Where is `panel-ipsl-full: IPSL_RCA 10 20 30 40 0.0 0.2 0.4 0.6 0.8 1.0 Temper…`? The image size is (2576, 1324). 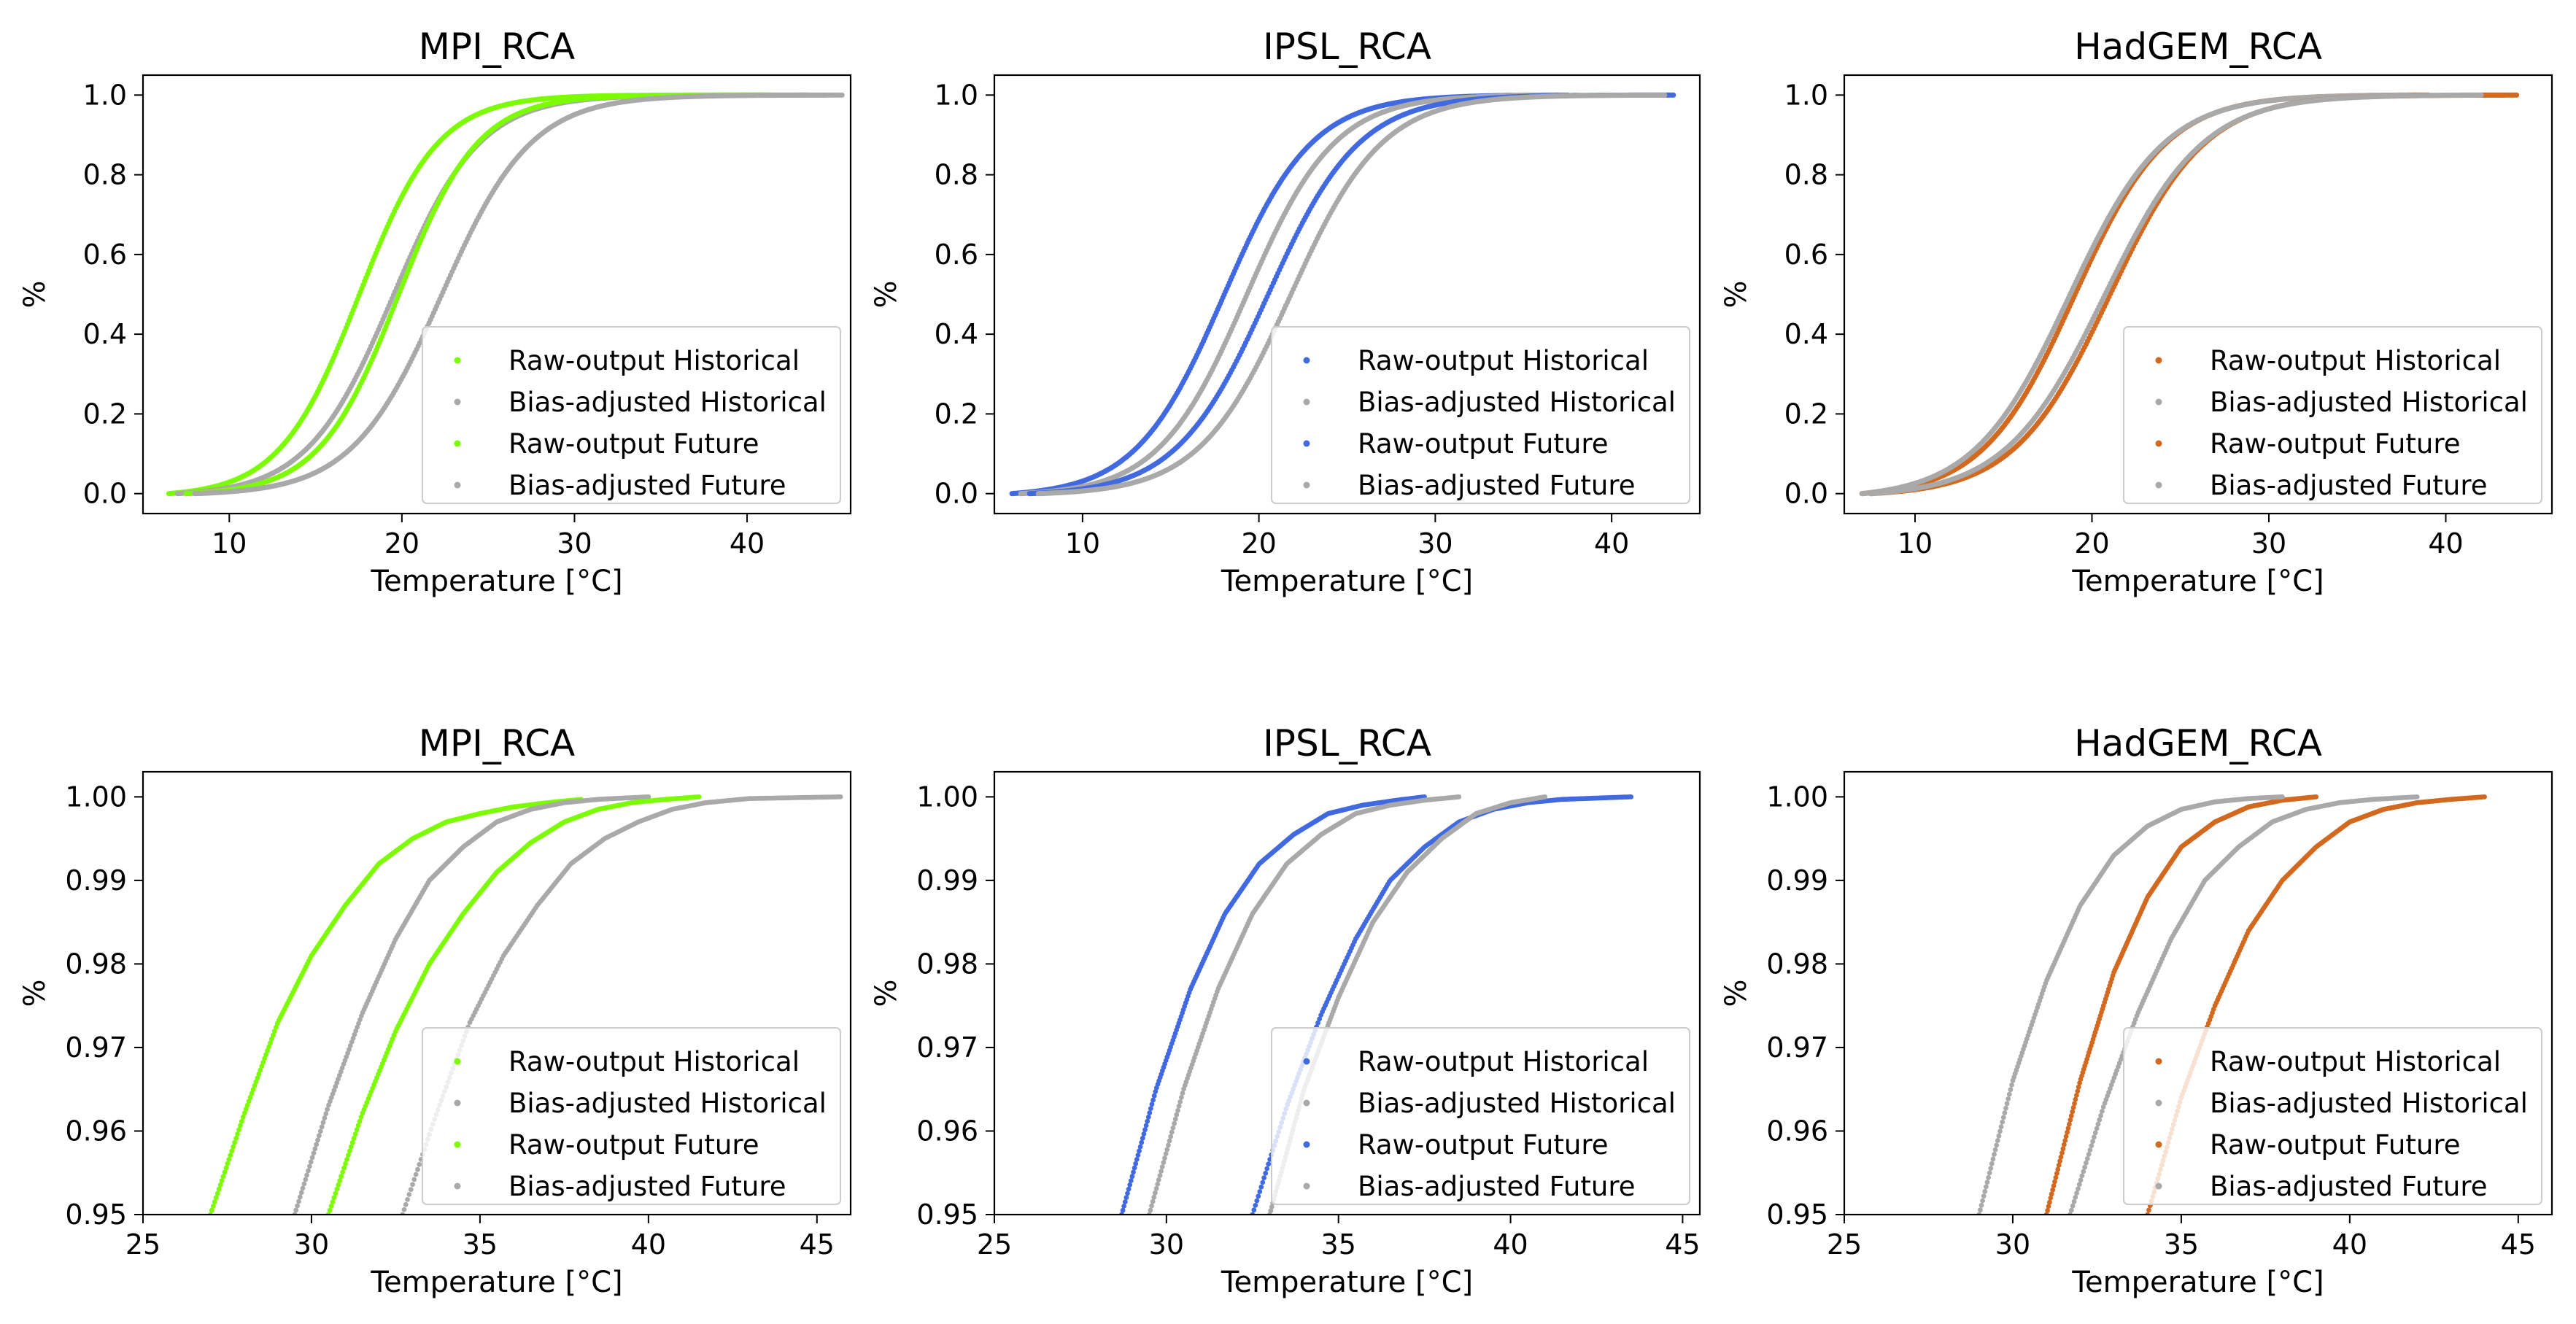 panel-ipsl-full: IPSL_RCA 10 20 30 40 0.0 0.2 0.4 0.6 0.8 1.0 Temper… is located at coordinates (1285, 312).